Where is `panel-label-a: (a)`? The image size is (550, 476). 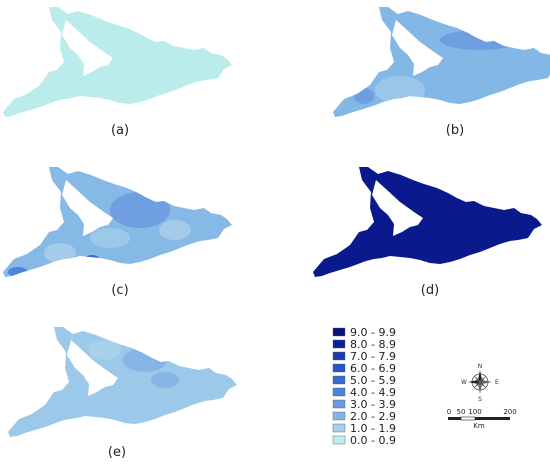
panel-label-a: (a) is located at coordinates (120, 130).